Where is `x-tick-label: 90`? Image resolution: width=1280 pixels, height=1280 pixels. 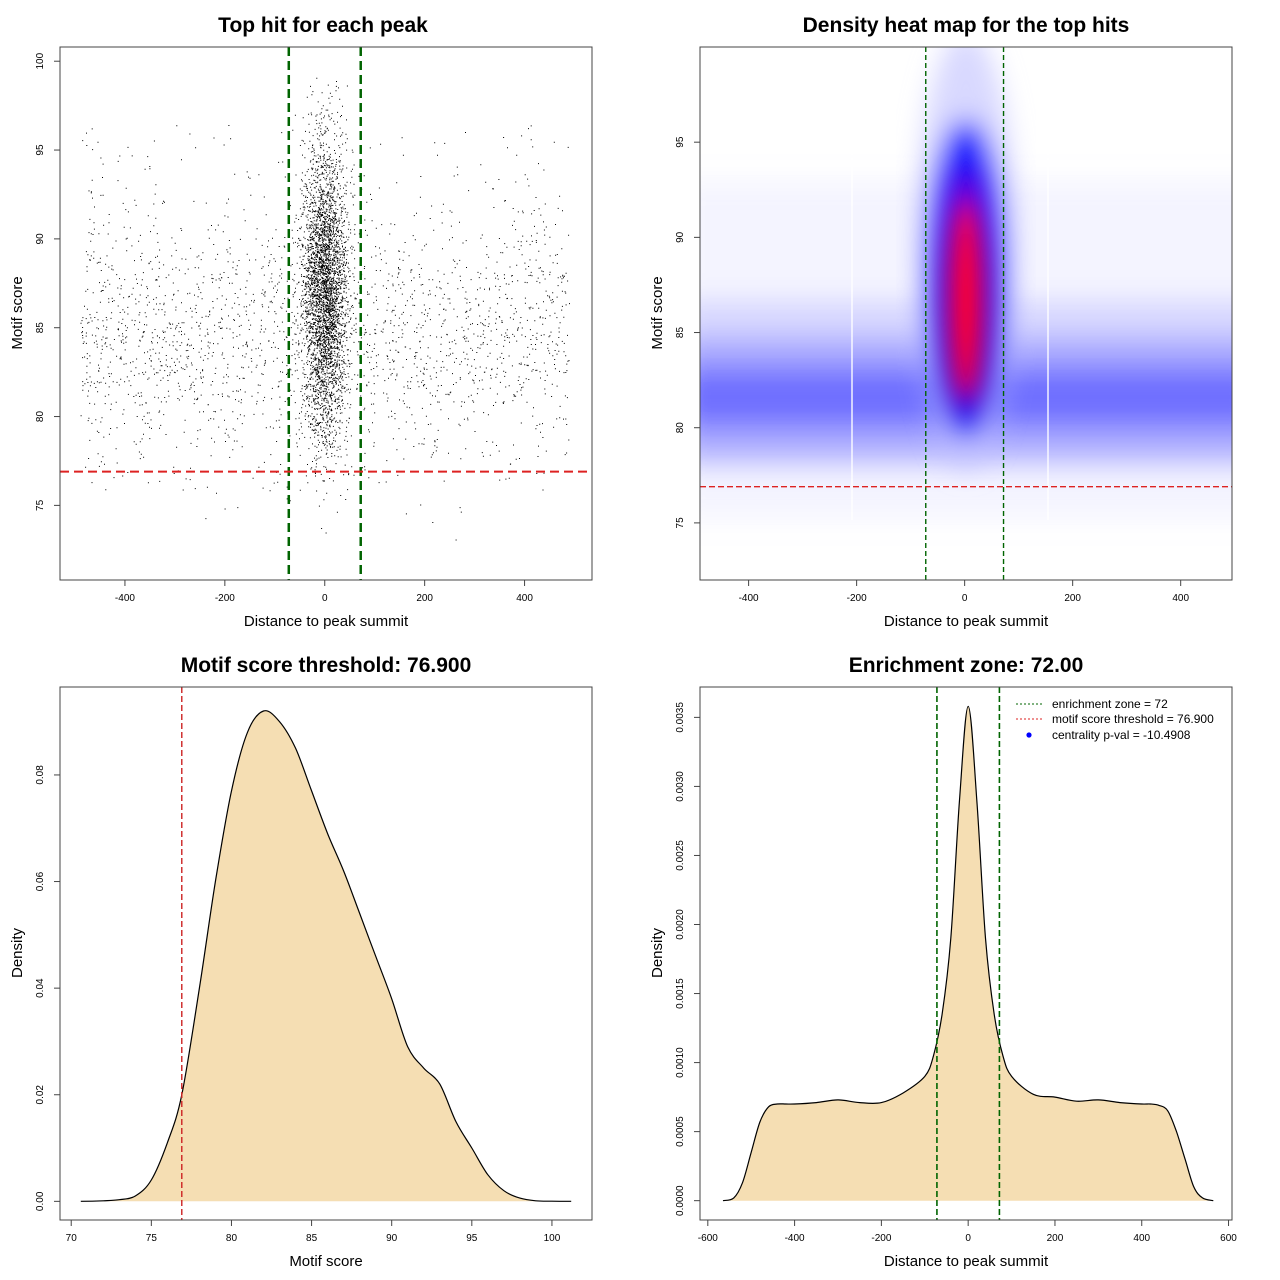
x-tick-label: 90 is located at coordinates (392, 1238).